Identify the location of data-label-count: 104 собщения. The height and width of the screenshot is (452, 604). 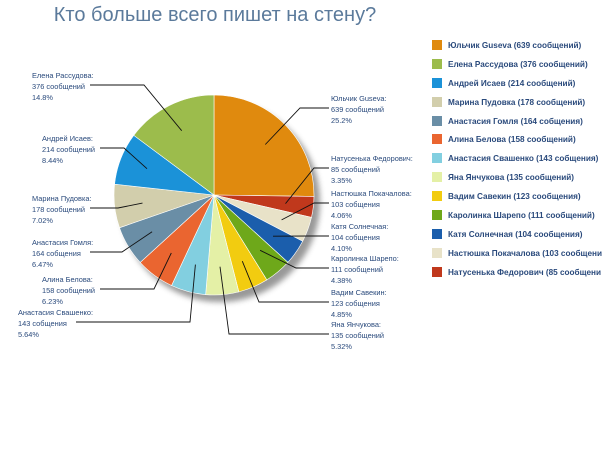
(355, 237).